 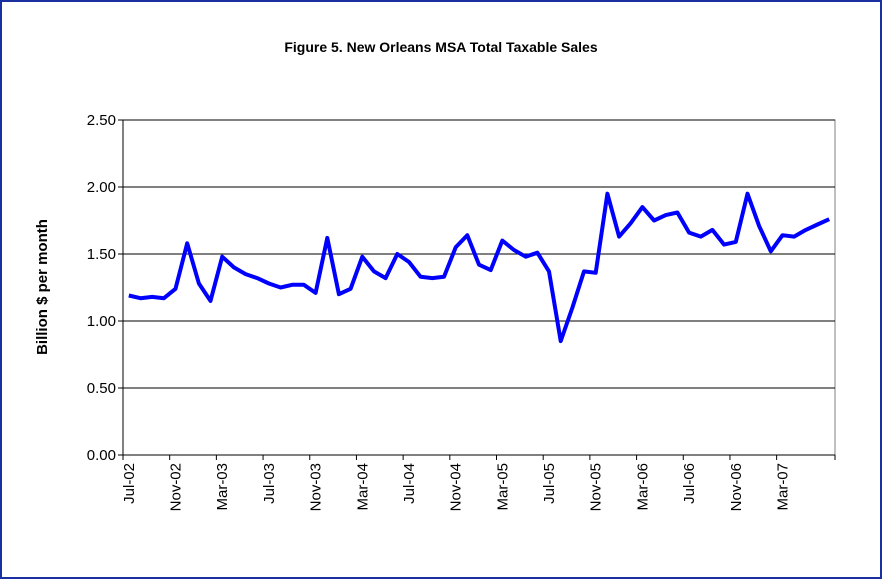 What do you see at coordinates (101, 187) in the screenshot?
I see `y-tick-label: 2.00` at bounding box center [101, 187].